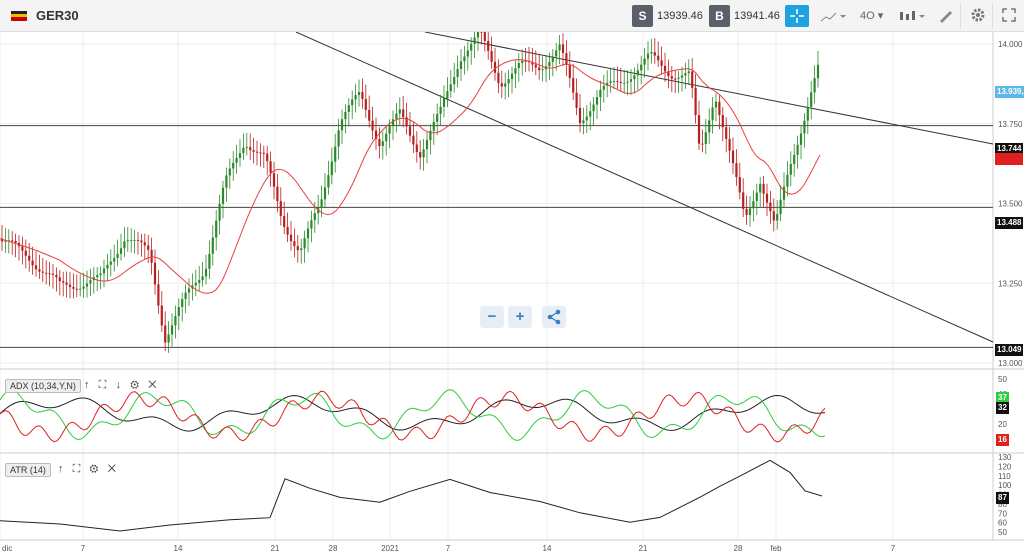 This screenshot has width=1024, height=557. I want to click on crosshair-button, so click(797, 16).